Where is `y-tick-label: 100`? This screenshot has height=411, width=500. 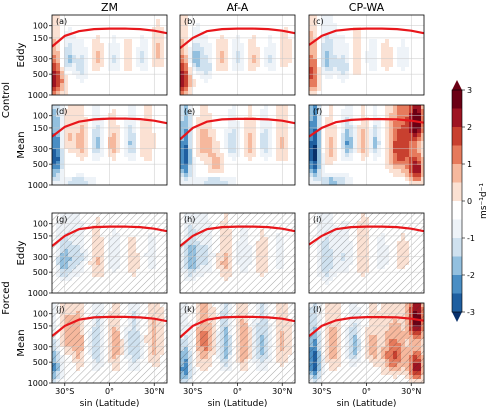
y-tick-label: 100 is located at coordinates (40, 116).